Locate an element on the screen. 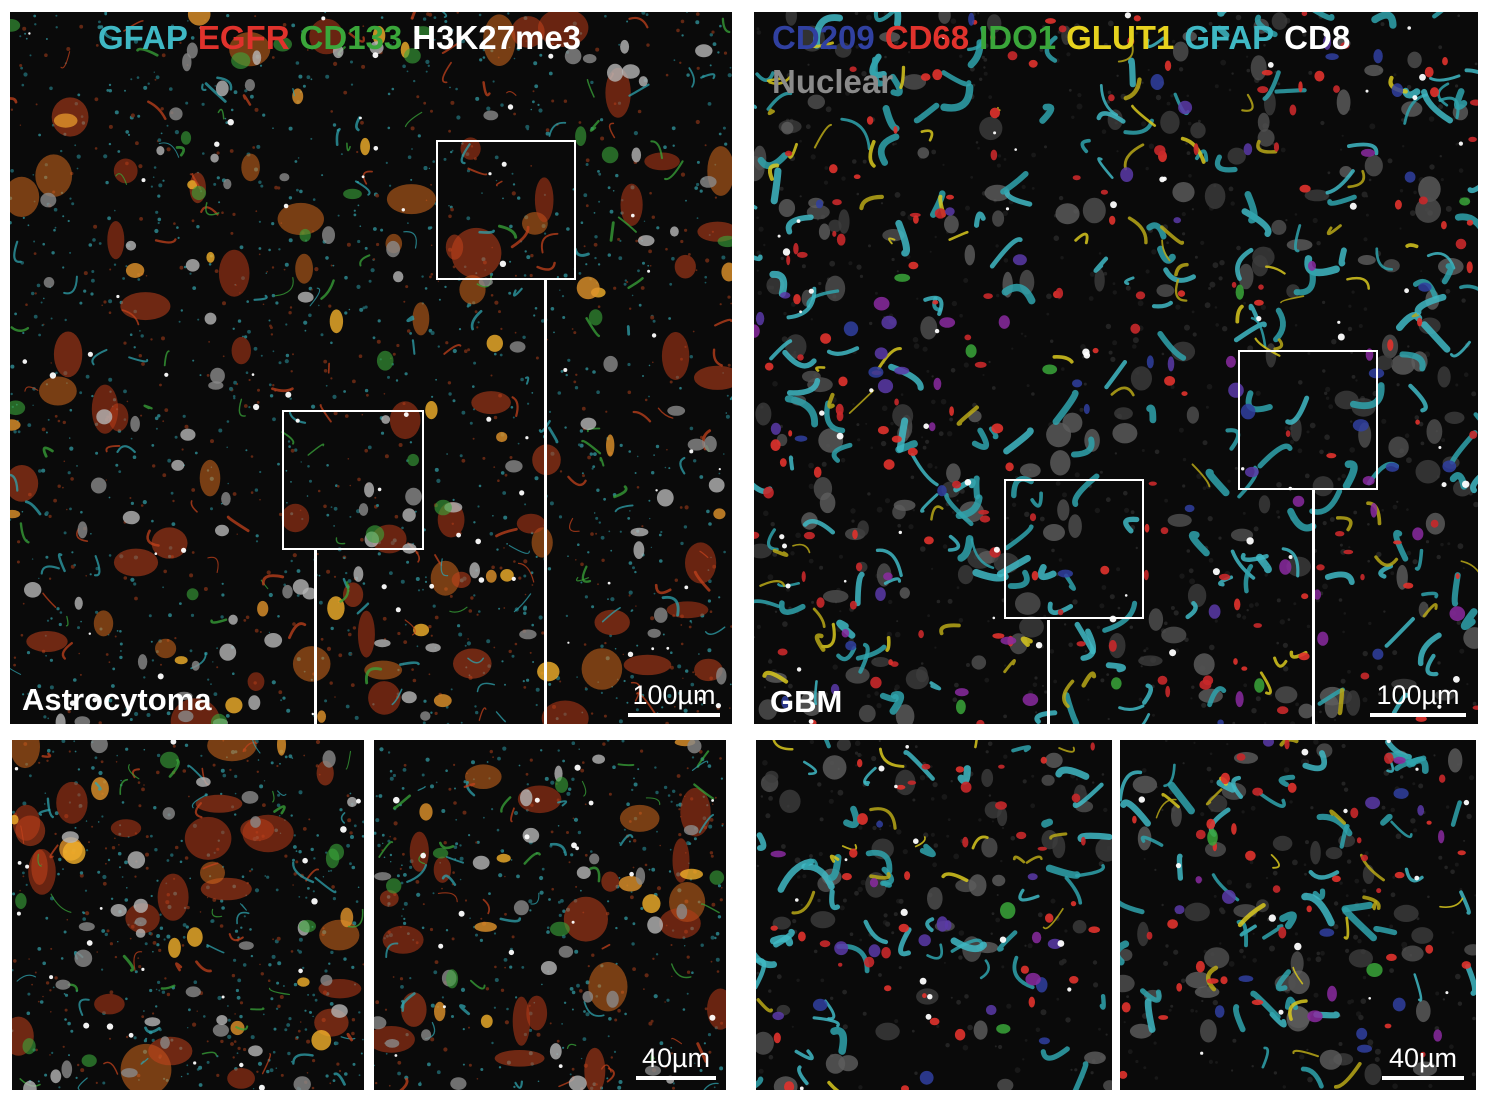  gbm-zoom-panel-2: 40µm is located at coordinates (1298, 915).